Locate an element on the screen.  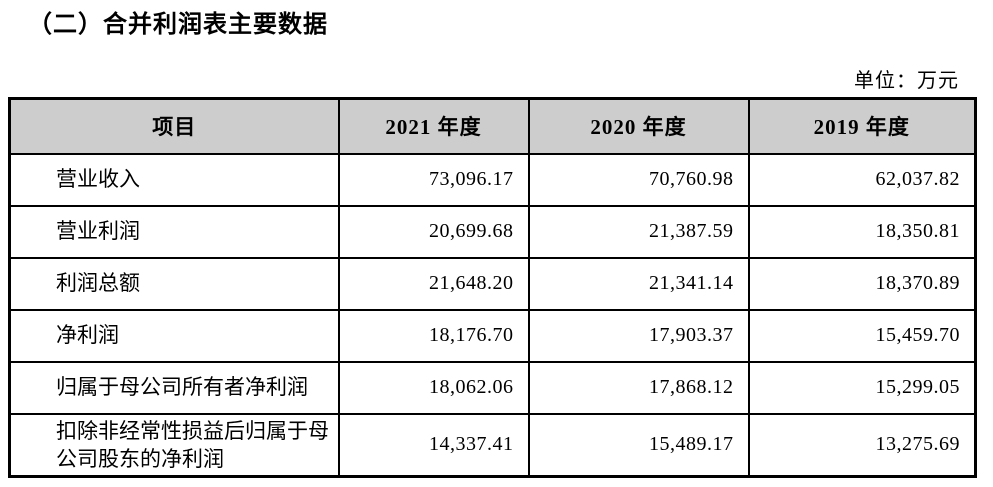
row-value: 13,275.69 is located at coordinates (862, 445).